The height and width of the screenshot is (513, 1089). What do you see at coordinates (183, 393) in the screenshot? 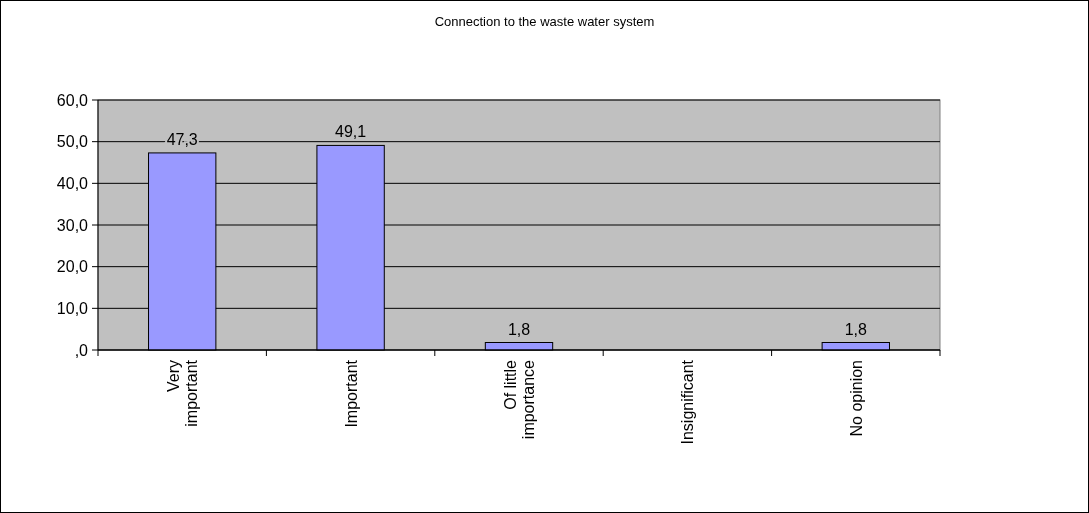
I see `x-tick-label: Very important` at bounding box center [183, 393].